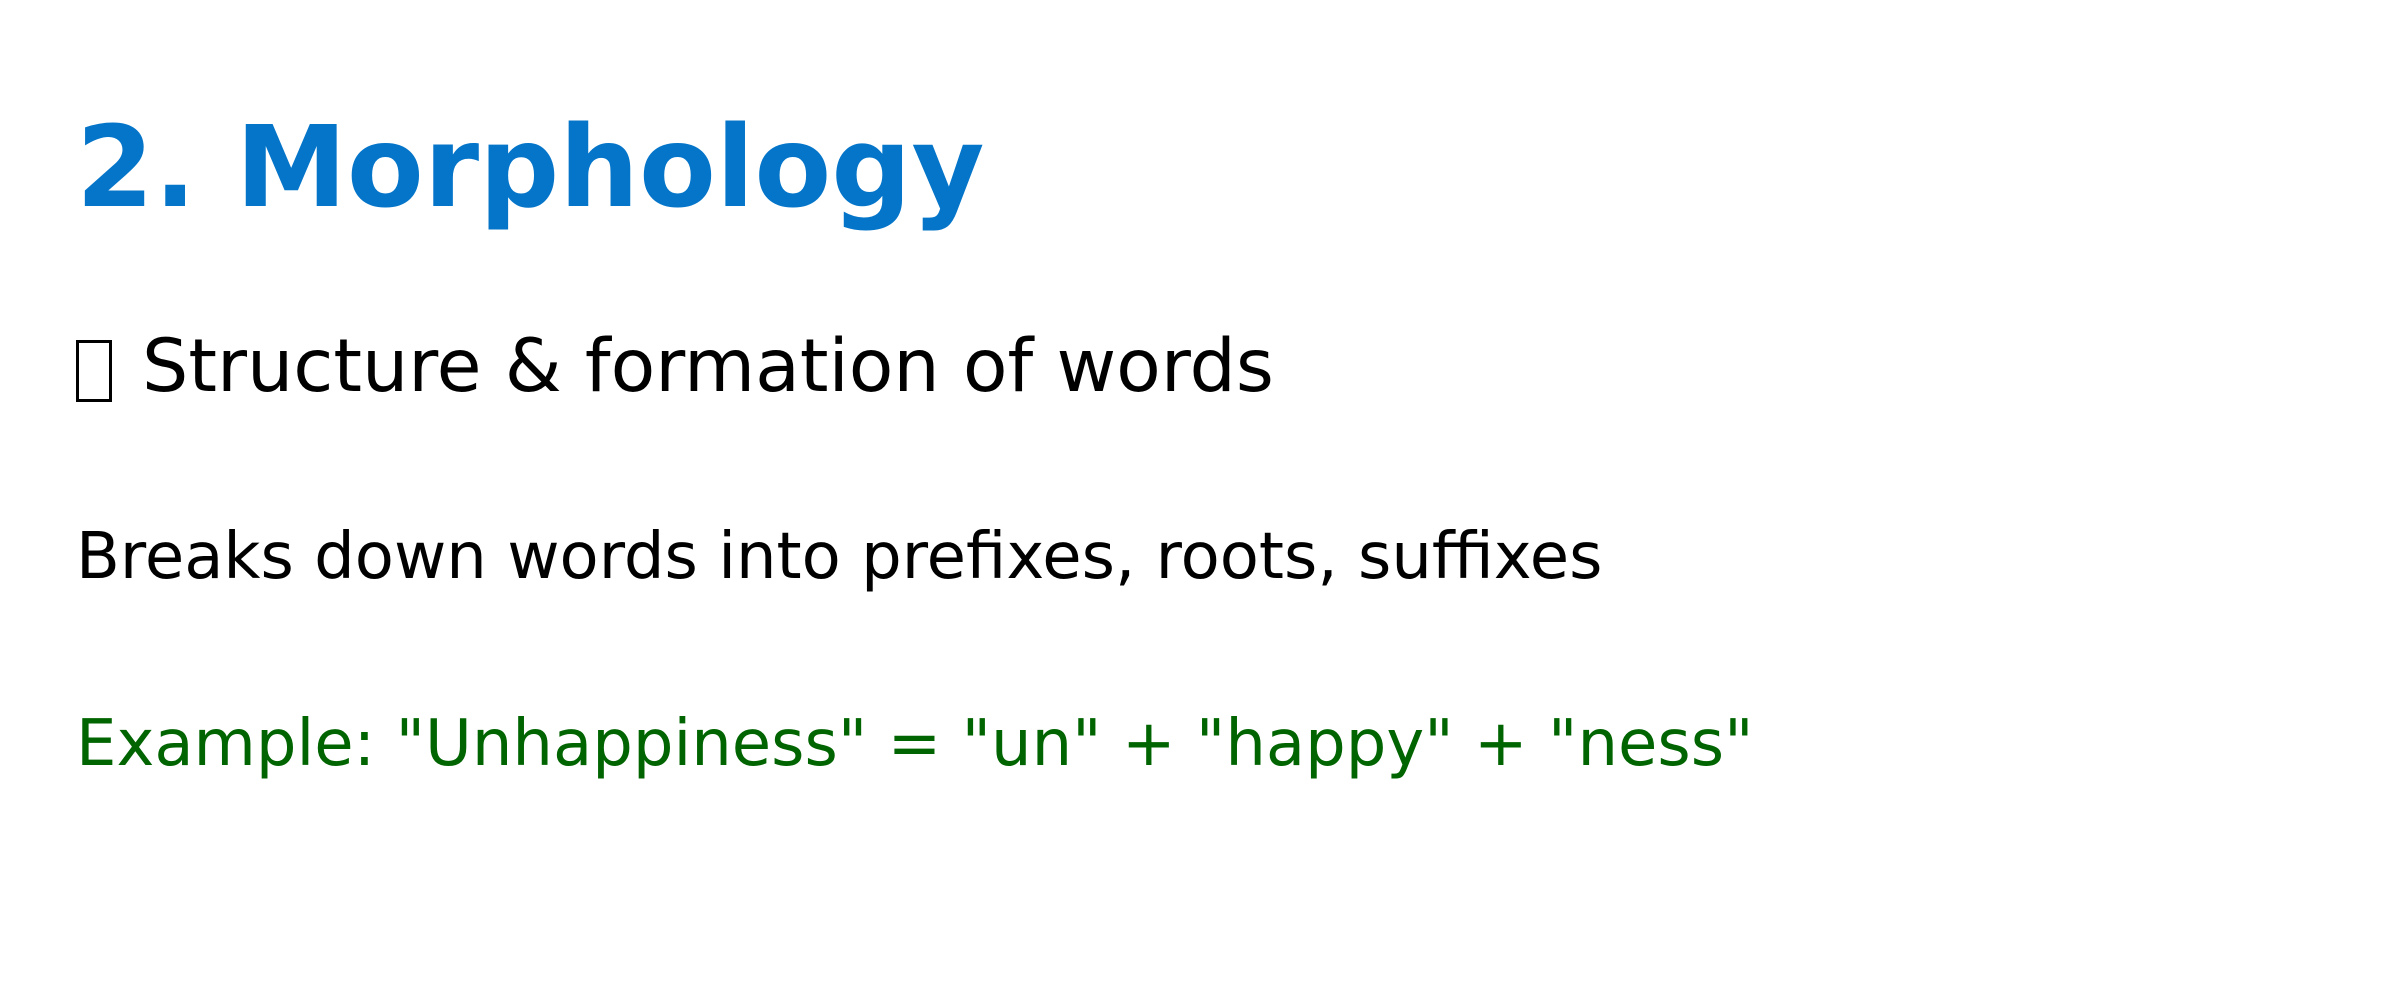 The width and height of the screenshot is (2385, 984). I want to click on subheading: Structure & formation of words, so click(675, 366).